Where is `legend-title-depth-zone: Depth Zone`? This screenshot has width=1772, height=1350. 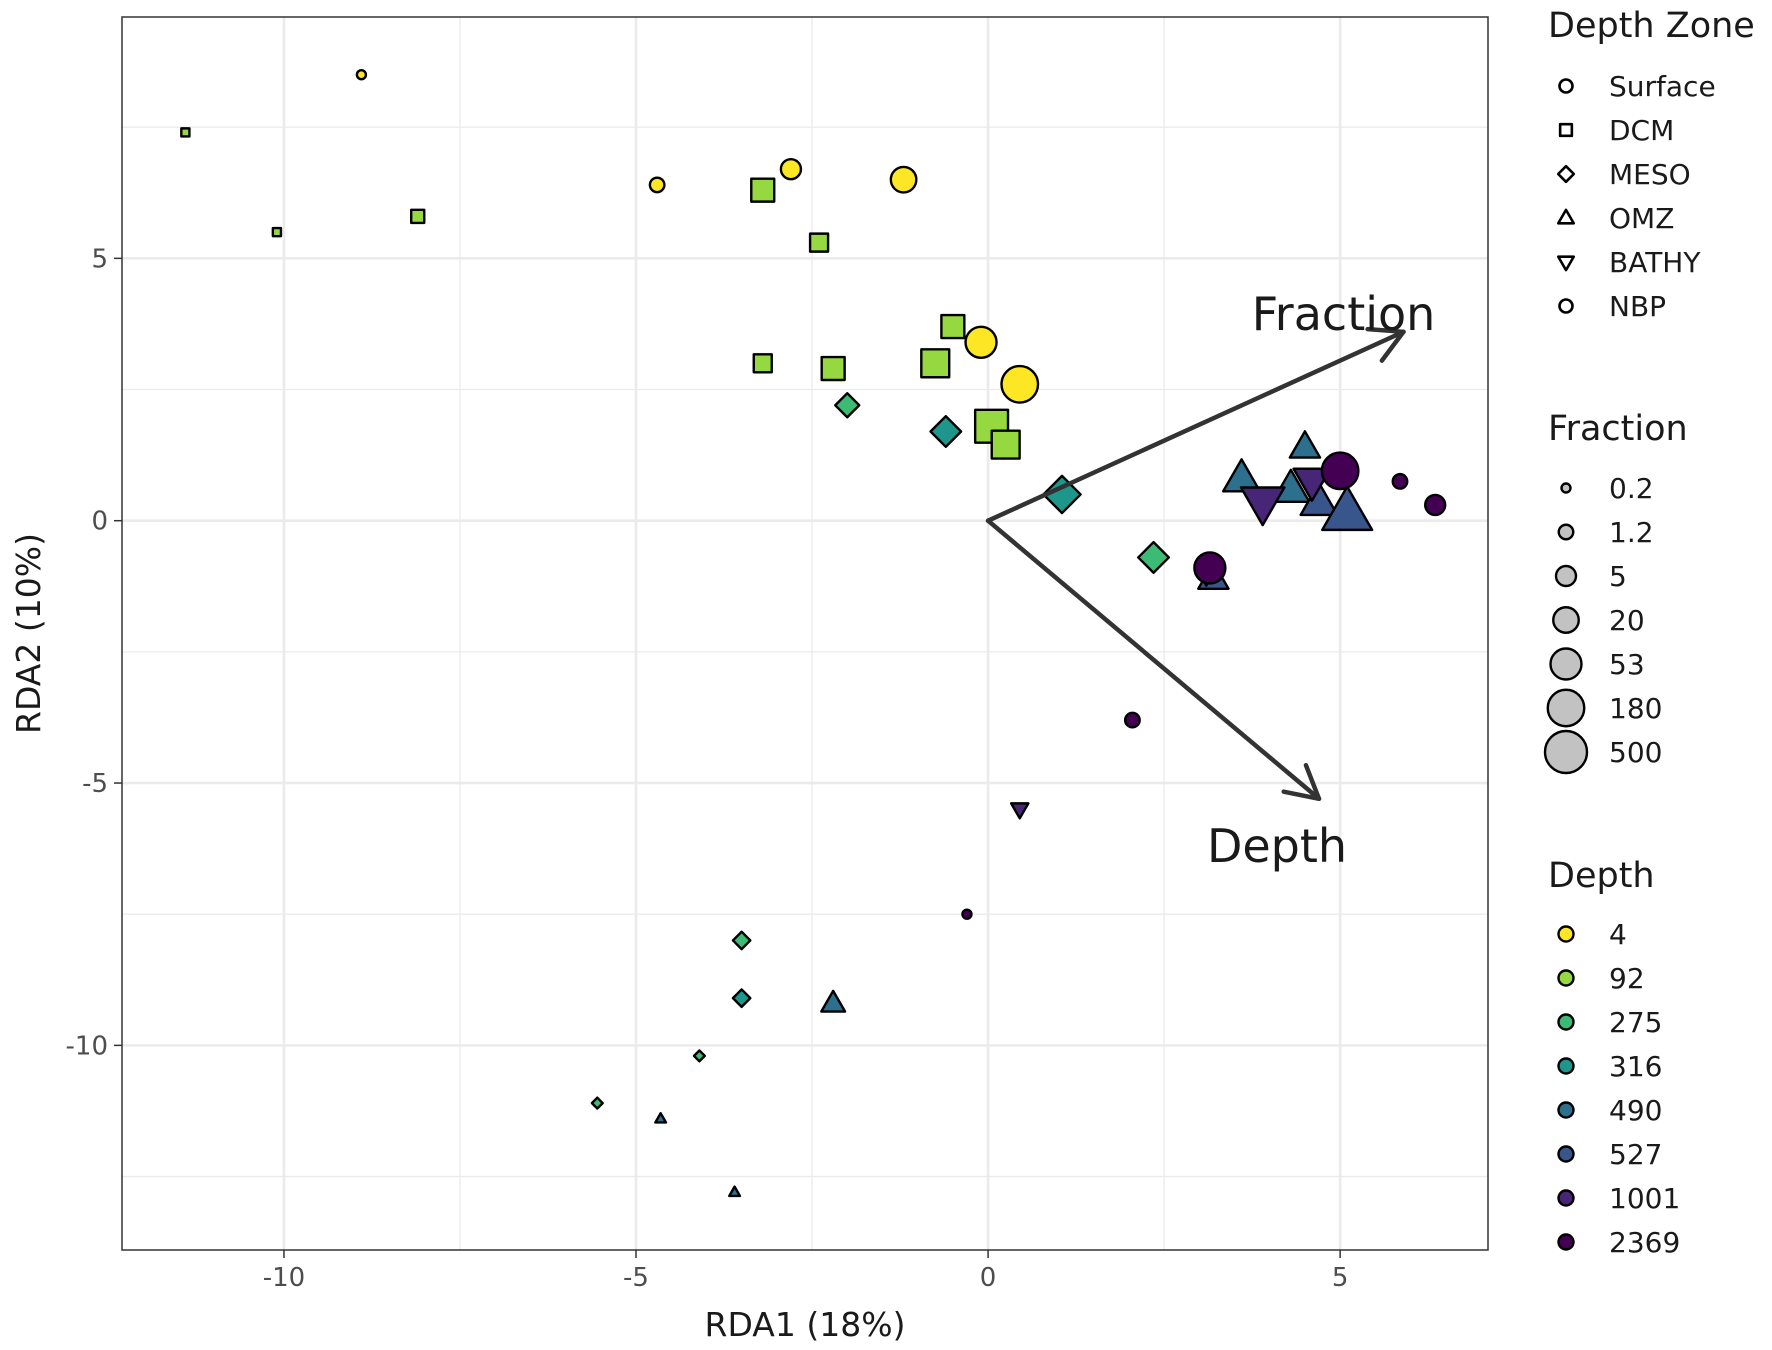
legend-title-depth-zone: Depth Zone is located at coordinates (1651, 26).